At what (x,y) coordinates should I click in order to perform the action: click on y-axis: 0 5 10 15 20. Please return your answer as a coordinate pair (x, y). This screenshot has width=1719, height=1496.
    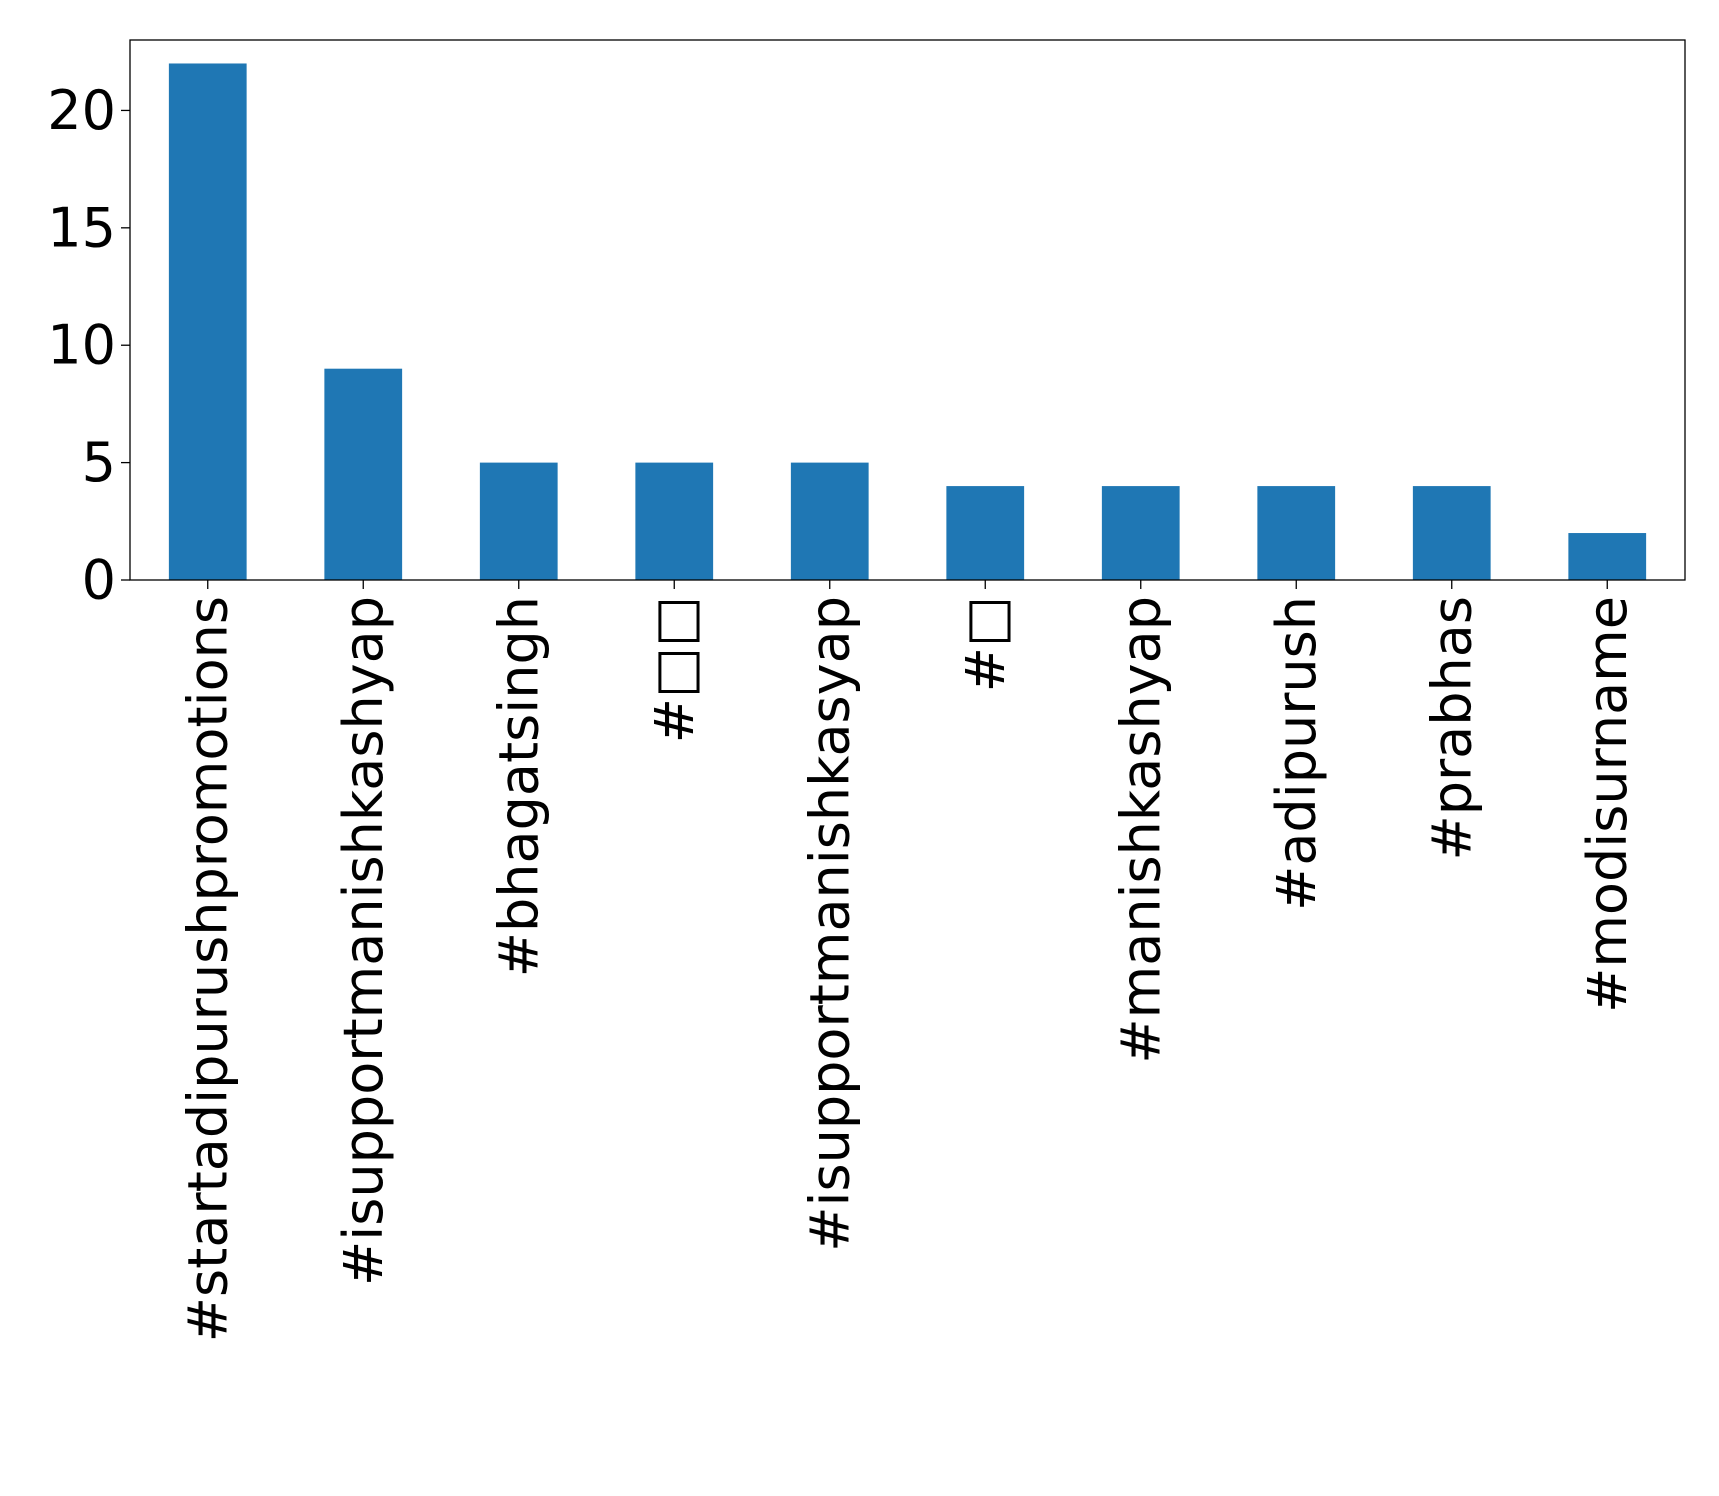
    Looking at the image, I should click on (88, 345).